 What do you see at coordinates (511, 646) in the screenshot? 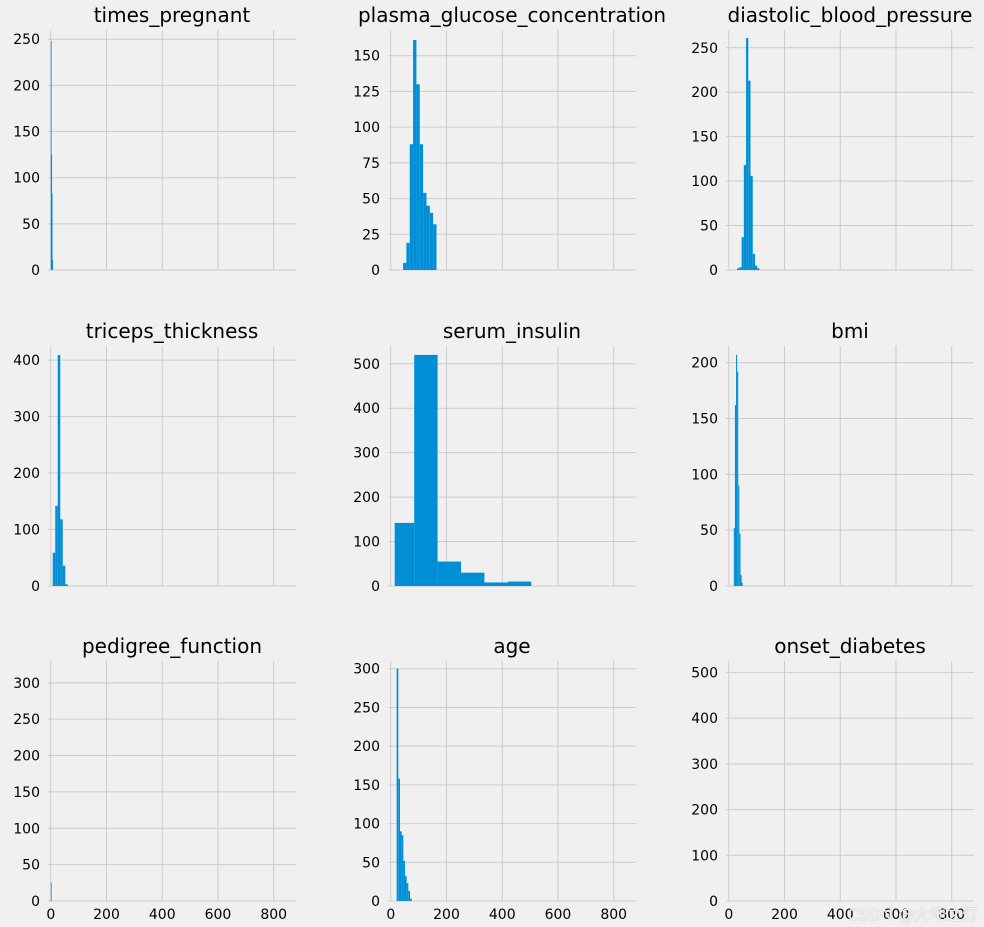
I see `panel-title: age` at bounding box center [511, 646].